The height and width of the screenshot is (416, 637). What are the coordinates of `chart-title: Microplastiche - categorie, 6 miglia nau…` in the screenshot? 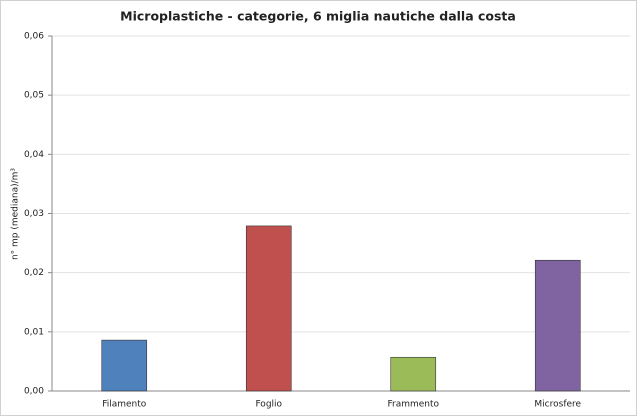 It's located at (318, 16).